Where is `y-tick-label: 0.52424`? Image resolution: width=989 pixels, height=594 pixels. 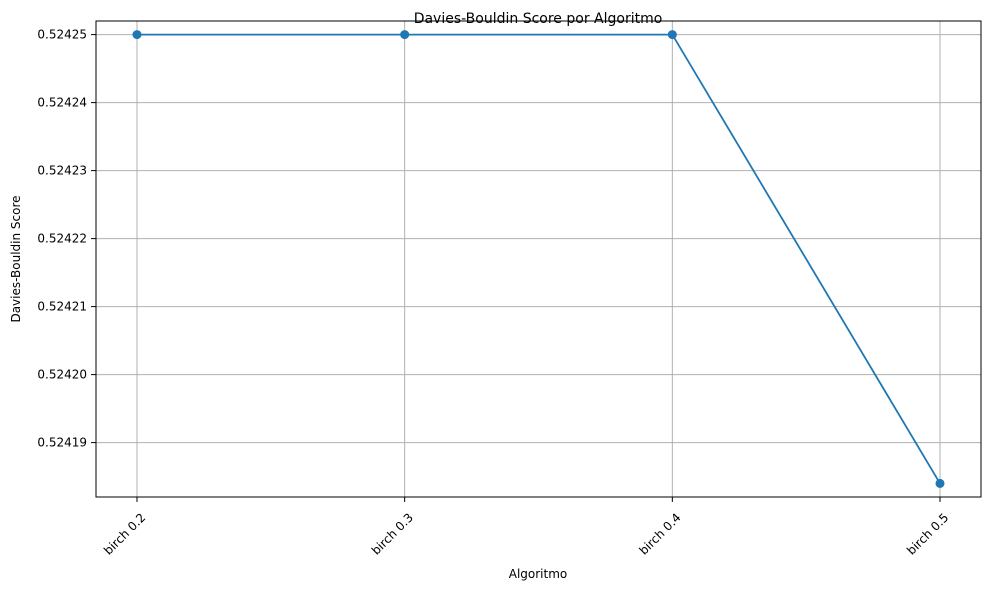 y-tick-label: 0.52424 is located at coordinates (62, 103).